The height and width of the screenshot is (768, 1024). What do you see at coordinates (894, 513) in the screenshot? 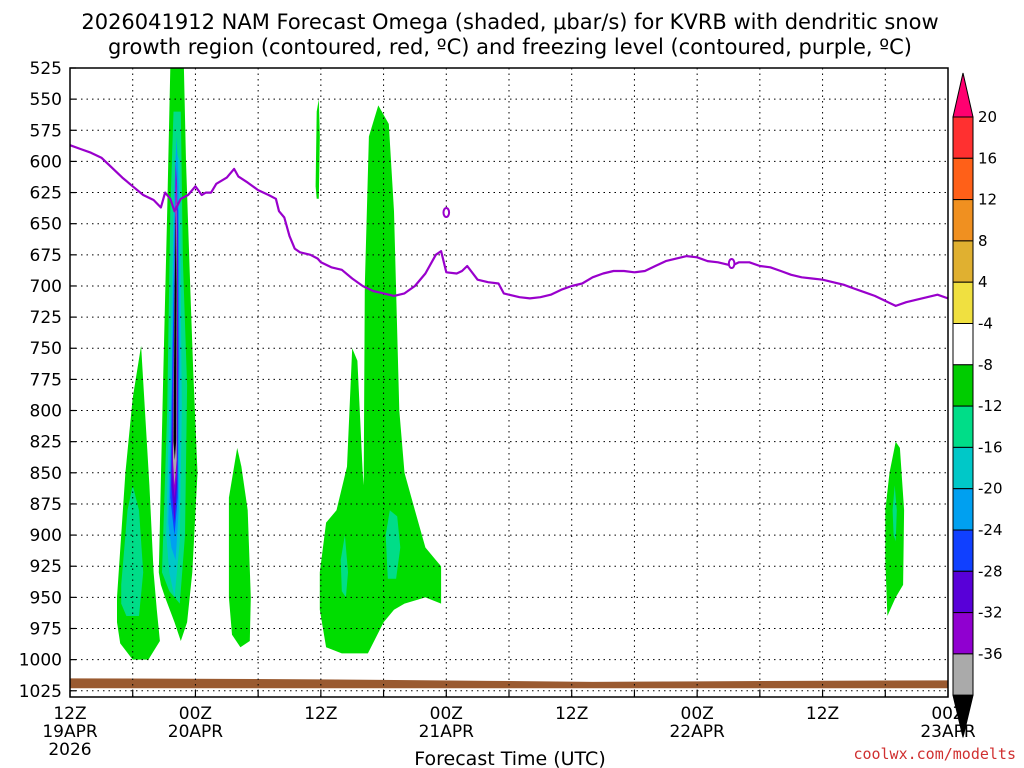
I see `omega-area-late-band-teal` at bounding box center [894, 513].